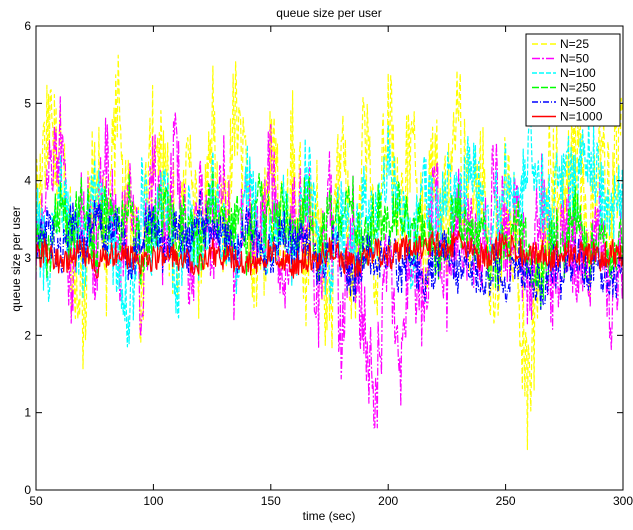 This screenshot has height=530, width=633. What do you see at coordinates (578, 88) in the screenshot?
I see `legend-label: N=250` at bounding box center [578, 88].